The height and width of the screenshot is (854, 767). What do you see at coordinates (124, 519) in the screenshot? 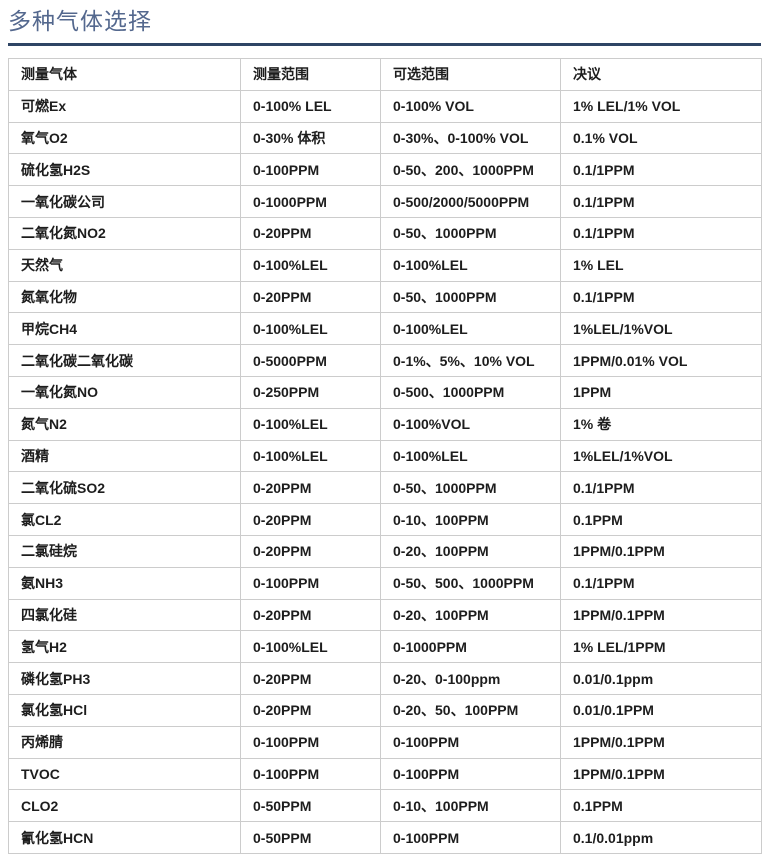
I see `cell-gas: 氯CL2` at bounding box center [124, 519].